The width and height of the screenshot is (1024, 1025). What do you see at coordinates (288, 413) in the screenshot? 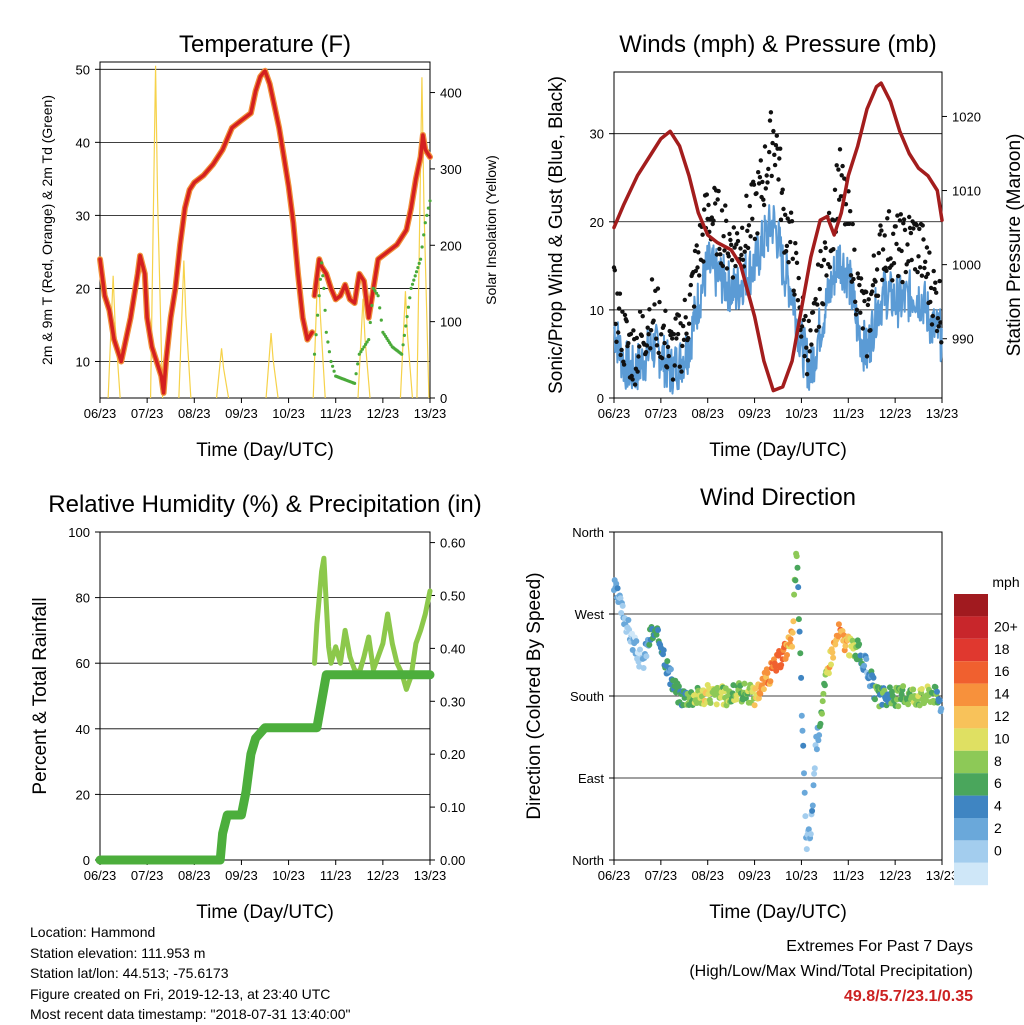
I see `temperature-xtick-label: 10/23` at bounding box center [288, 413].